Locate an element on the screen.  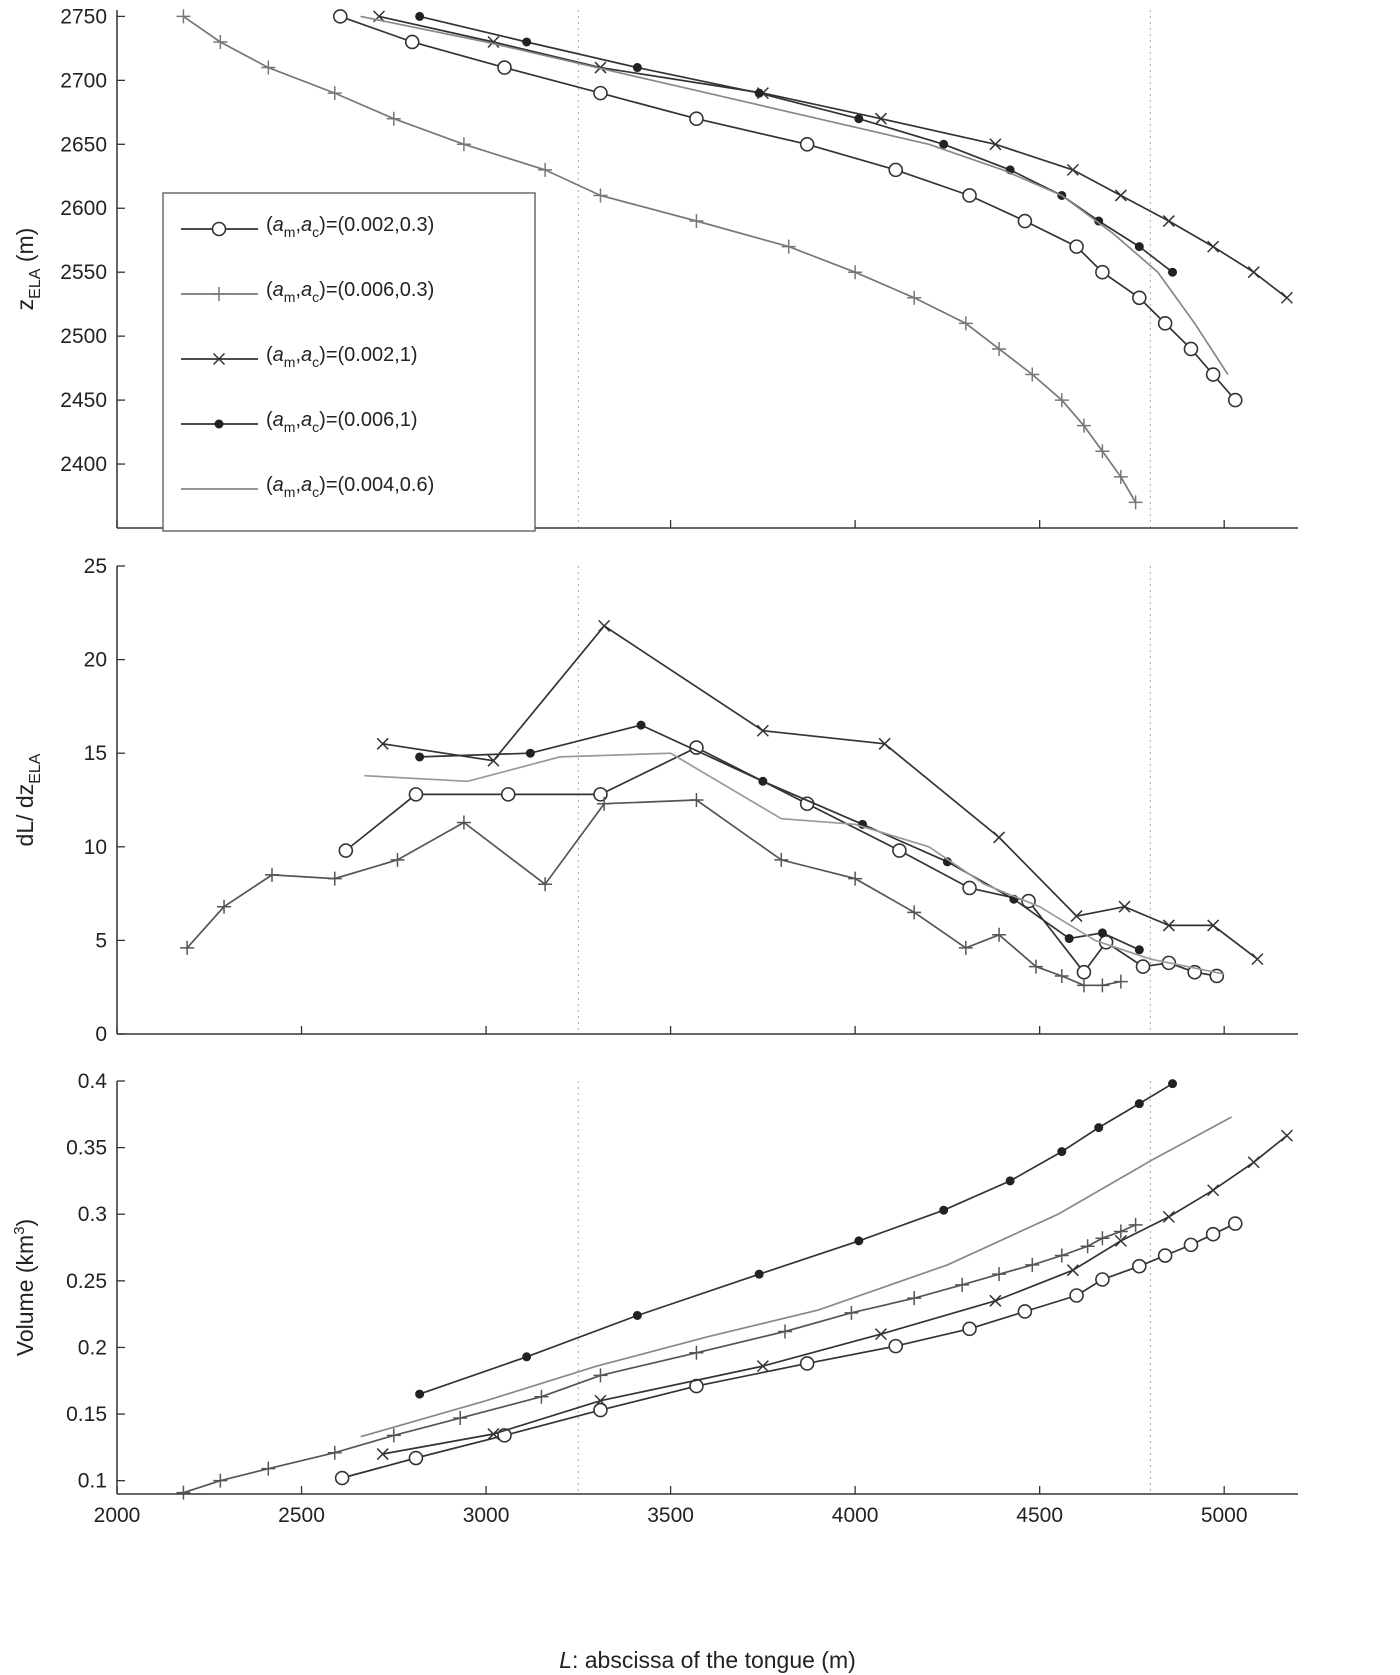
y-axis-label: zELA (m) is located at coordinates (28, 269).